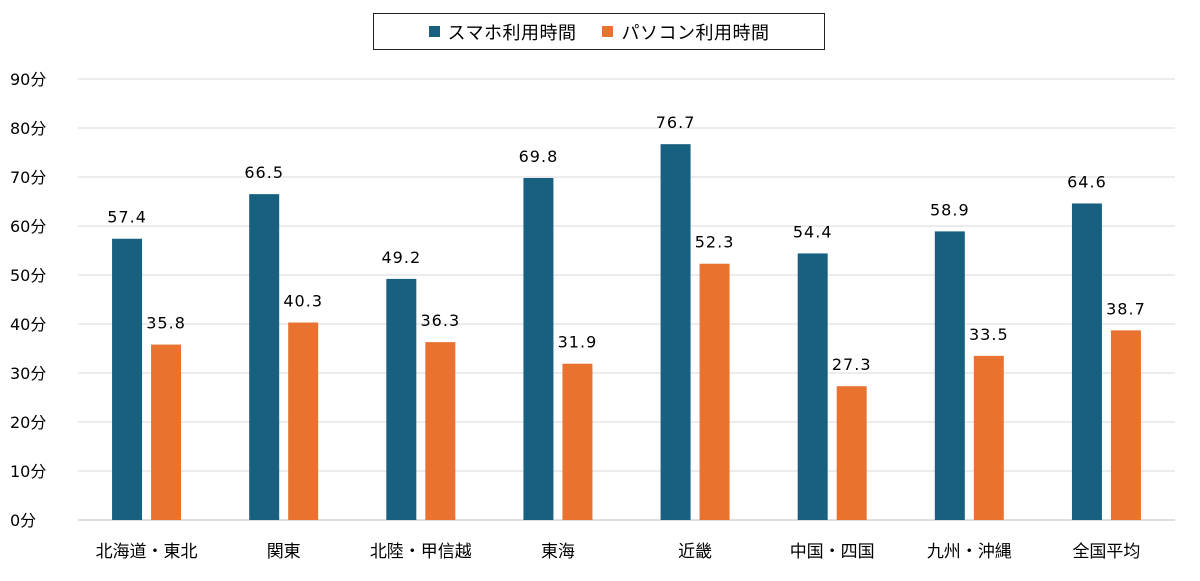 This screenshot has height=581, width=1200. I want to click on y-tick-label: 0分, so click(23, 520).